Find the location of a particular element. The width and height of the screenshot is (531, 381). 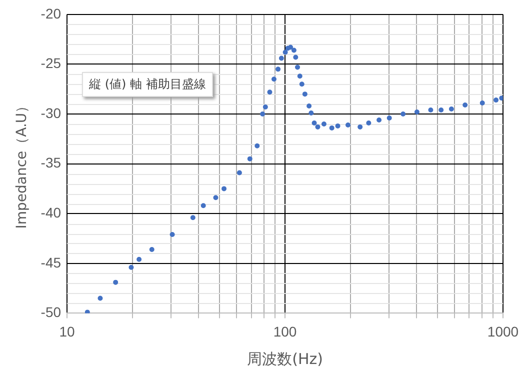

x-tick-label: 10 is located at coordinates (67, 331).